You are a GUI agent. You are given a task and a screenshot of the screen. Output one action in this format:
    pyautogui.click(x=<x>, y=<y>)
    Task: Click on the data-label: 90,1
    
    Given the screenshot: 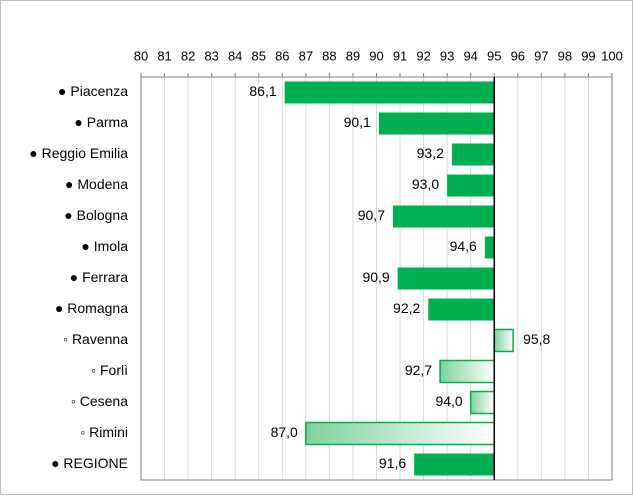 What is the action you would take?
    pyautogui.click(x=357, y=122)
    